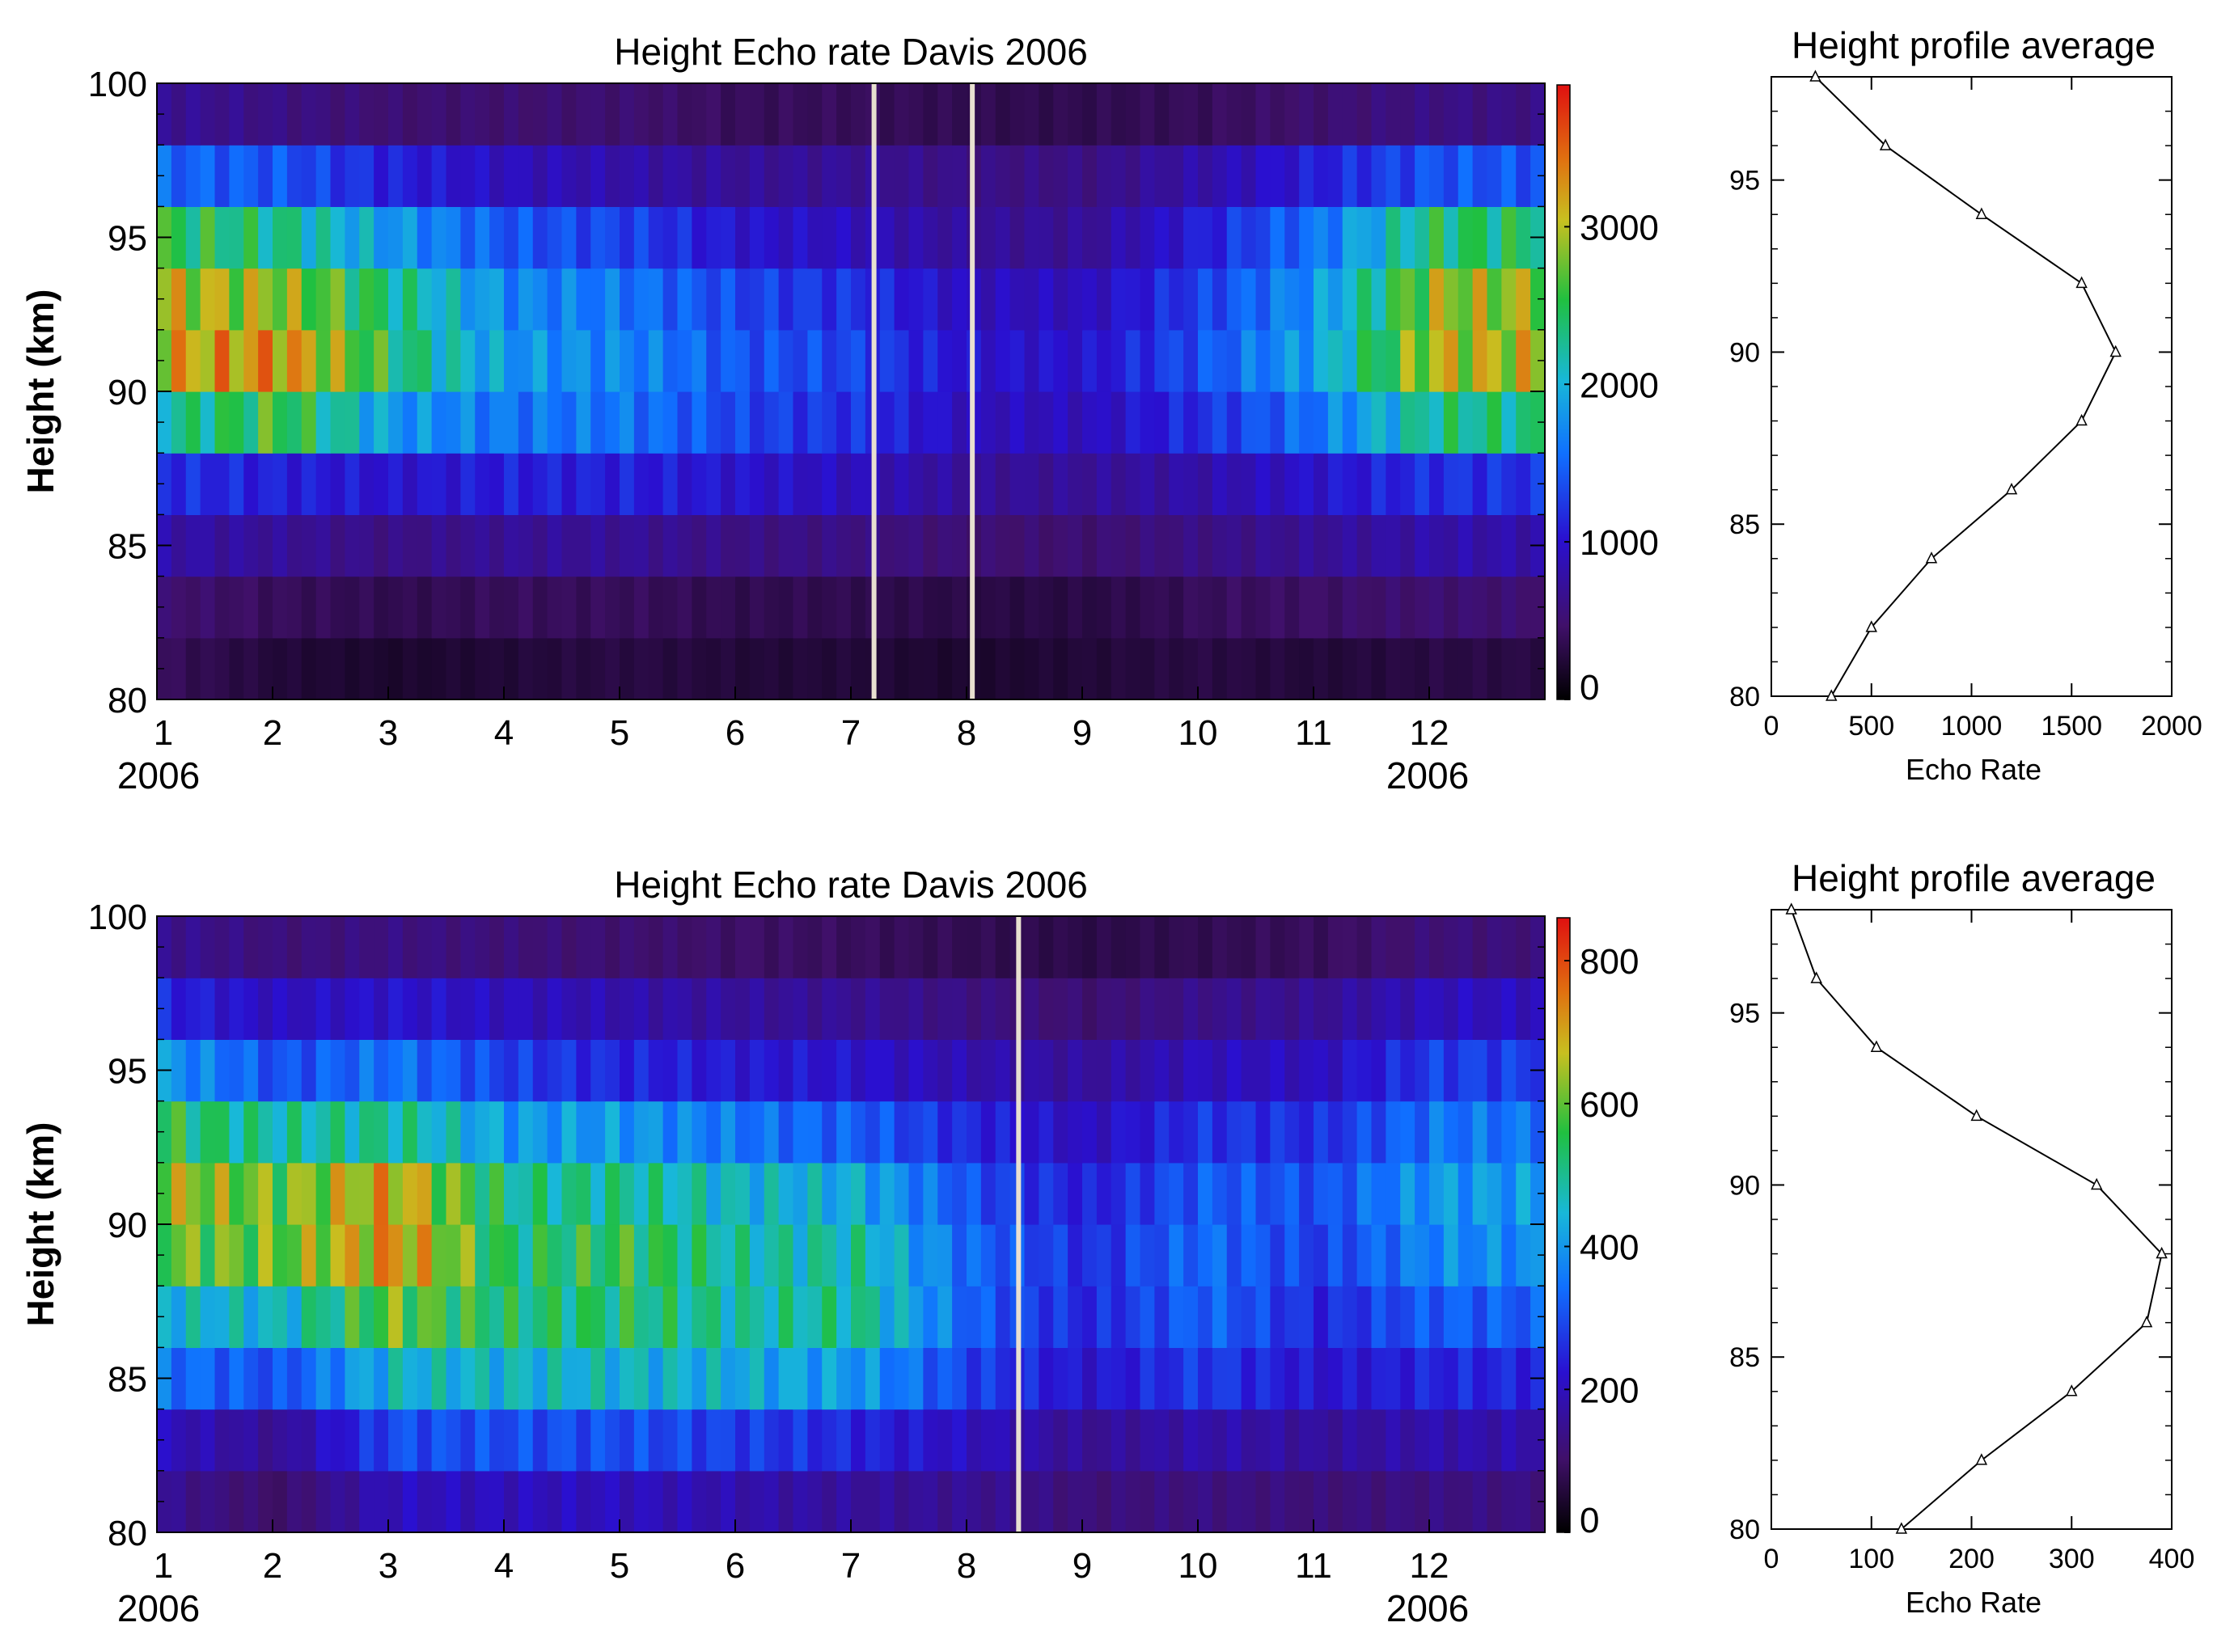  I want to click on x-tick-label: 2, so click(272, 733).